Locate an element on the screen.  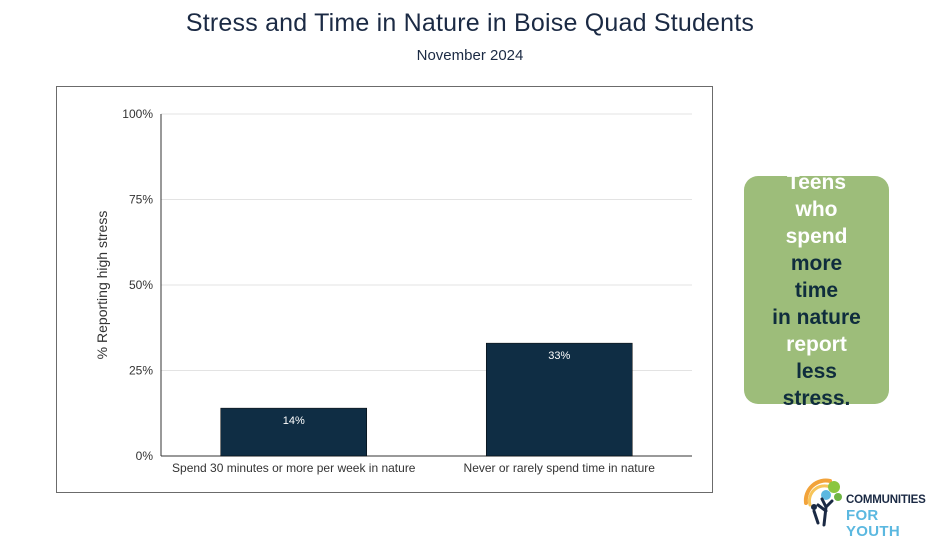
callout-line: in nature is located at coordinates (816, 317).